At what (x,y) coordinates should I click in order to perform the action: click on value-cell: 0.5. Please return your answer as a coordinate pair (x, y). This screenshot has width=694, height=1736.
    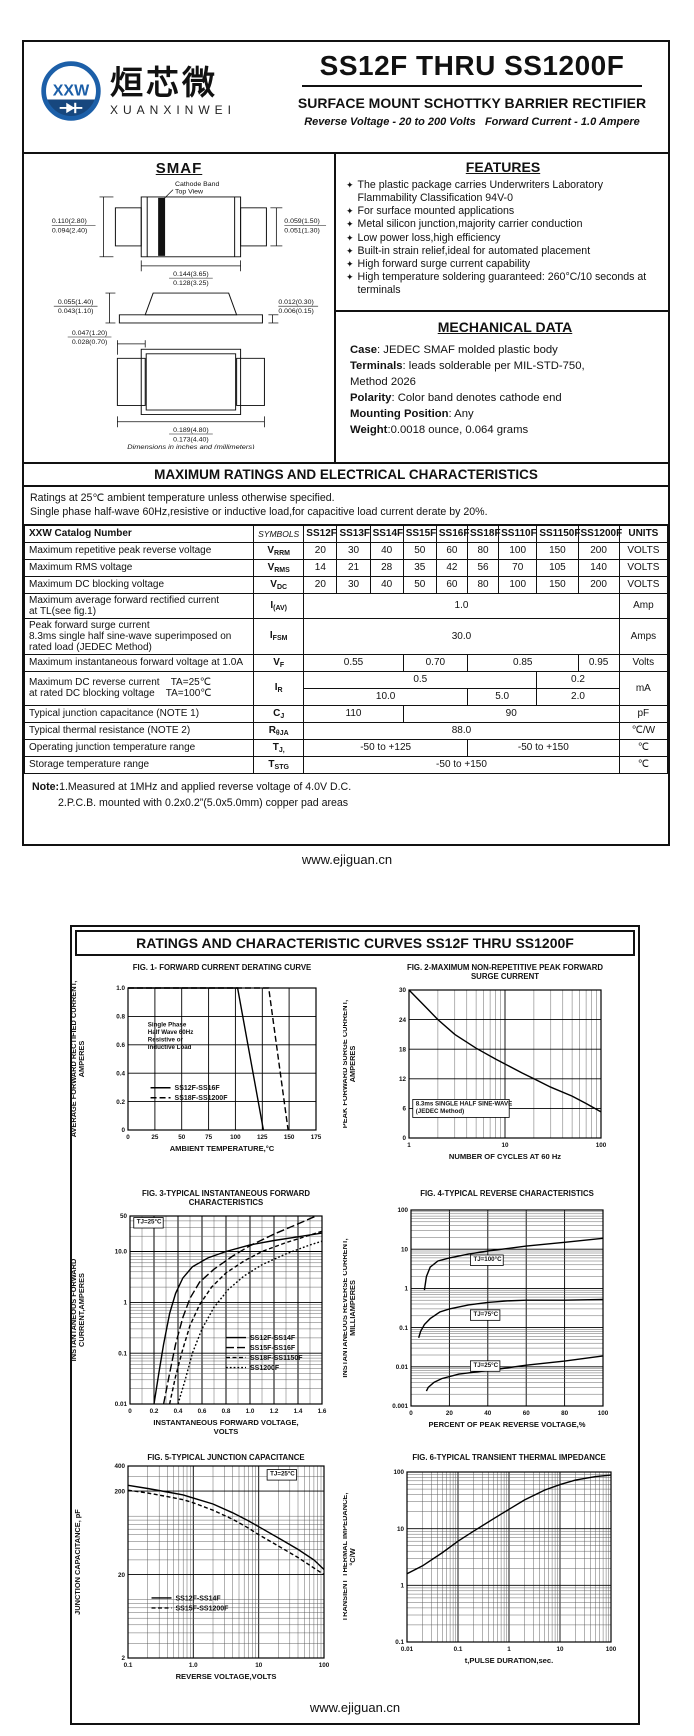
    Looking at the image, I should click on (420, 679).